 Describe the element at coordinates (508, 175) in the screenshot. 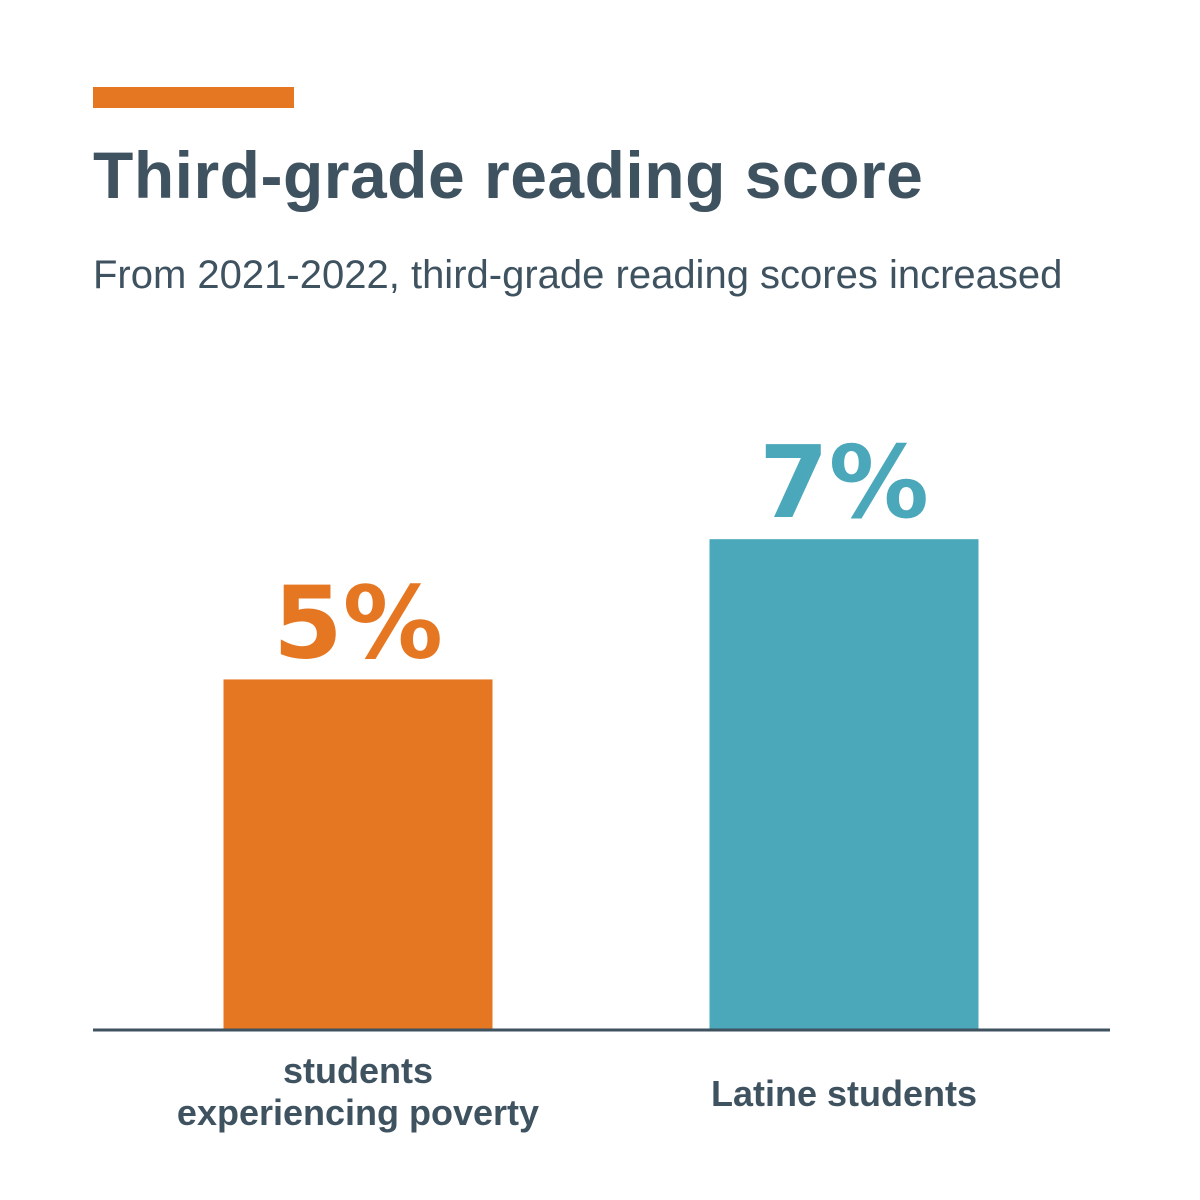

I see `chart-title: Third-grade reading score` at that location.